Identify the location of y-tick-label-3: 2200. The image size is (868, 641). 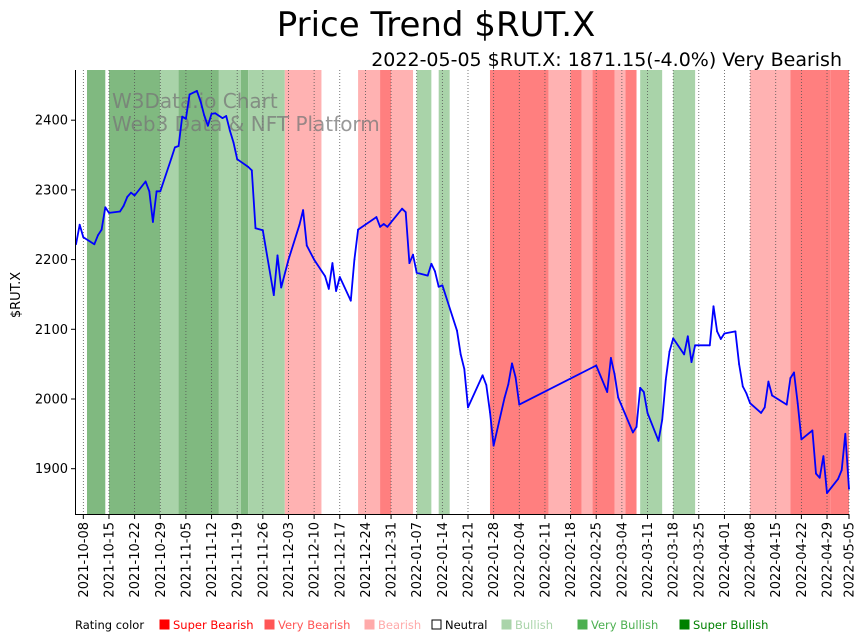
(51, 260).